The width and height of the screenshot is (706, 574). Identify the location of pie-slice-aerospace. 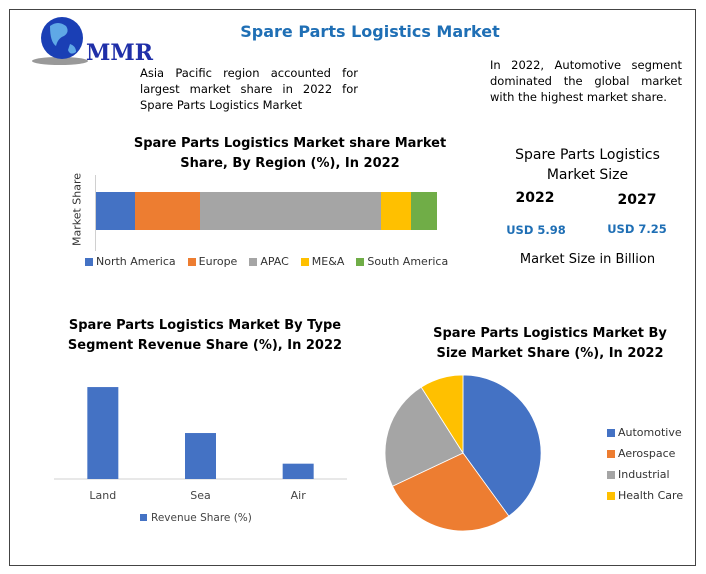
(450, 492).